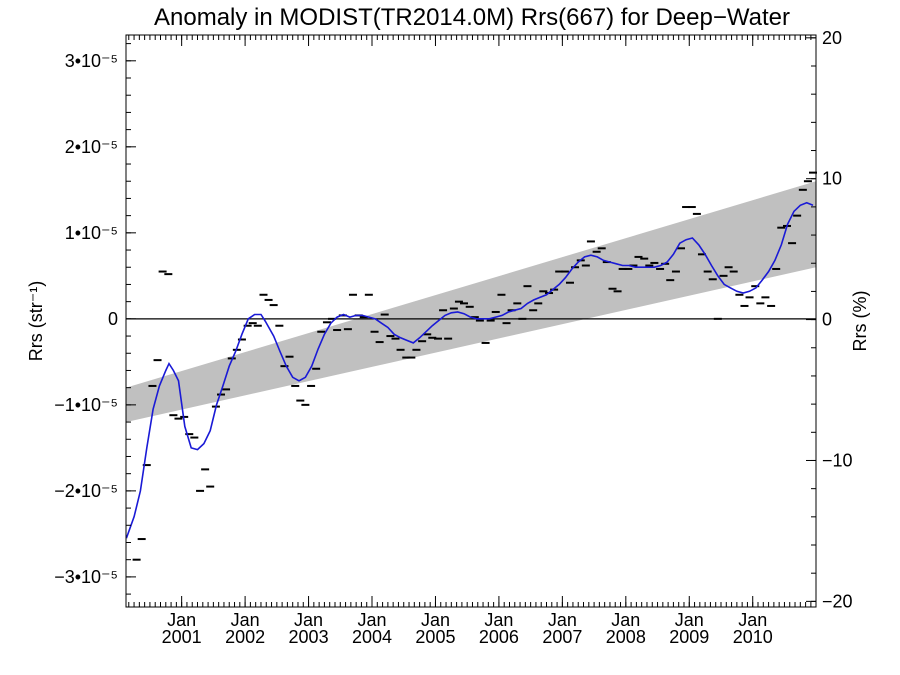 The image size is (900, 675). Describe the element at coordinates (837, 601) in the screenshot. I see `y-tick-label-right: −20` at that location.